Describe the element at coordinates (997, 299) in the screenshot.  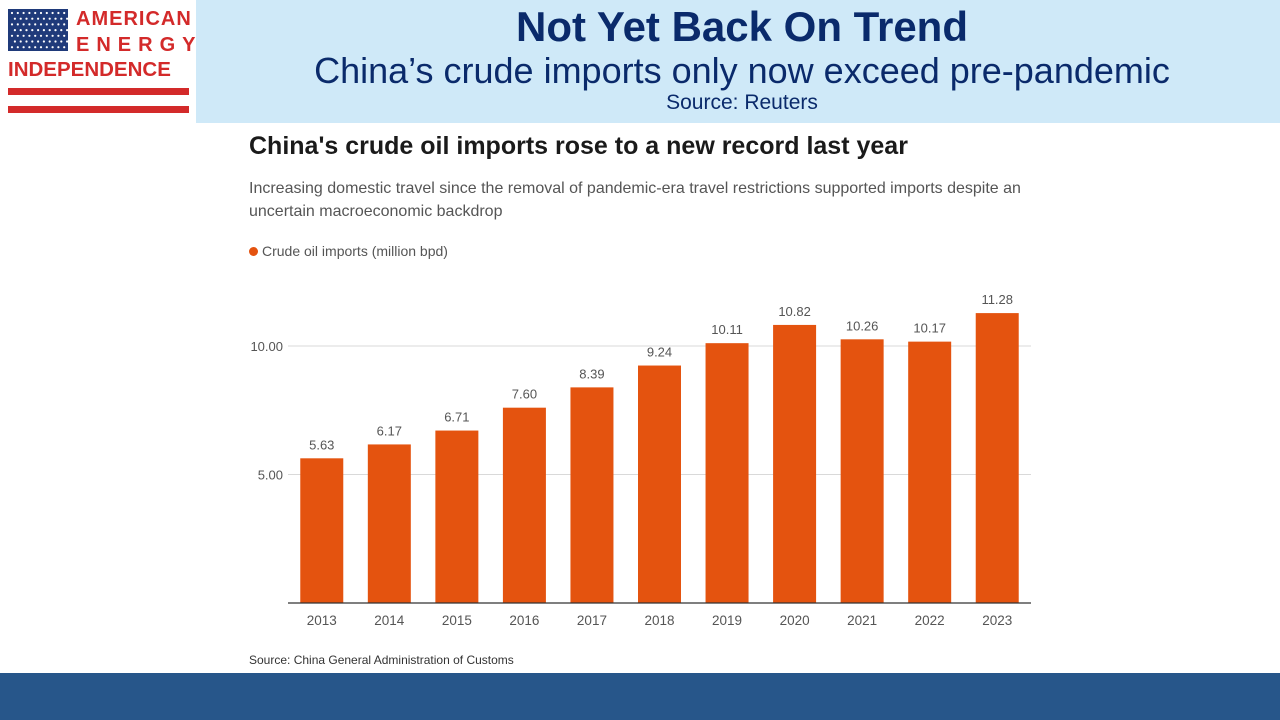
I see `bar-value-label: 11.28` at that location.